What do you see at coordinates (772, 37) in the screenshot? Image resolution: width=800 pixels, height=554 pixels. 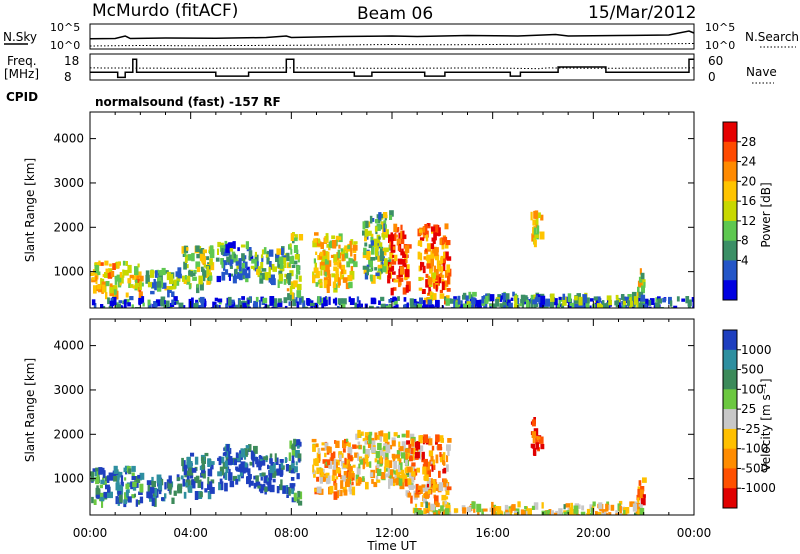 I see `nsearch-label: N.Search` at bounding box center [772, 37].